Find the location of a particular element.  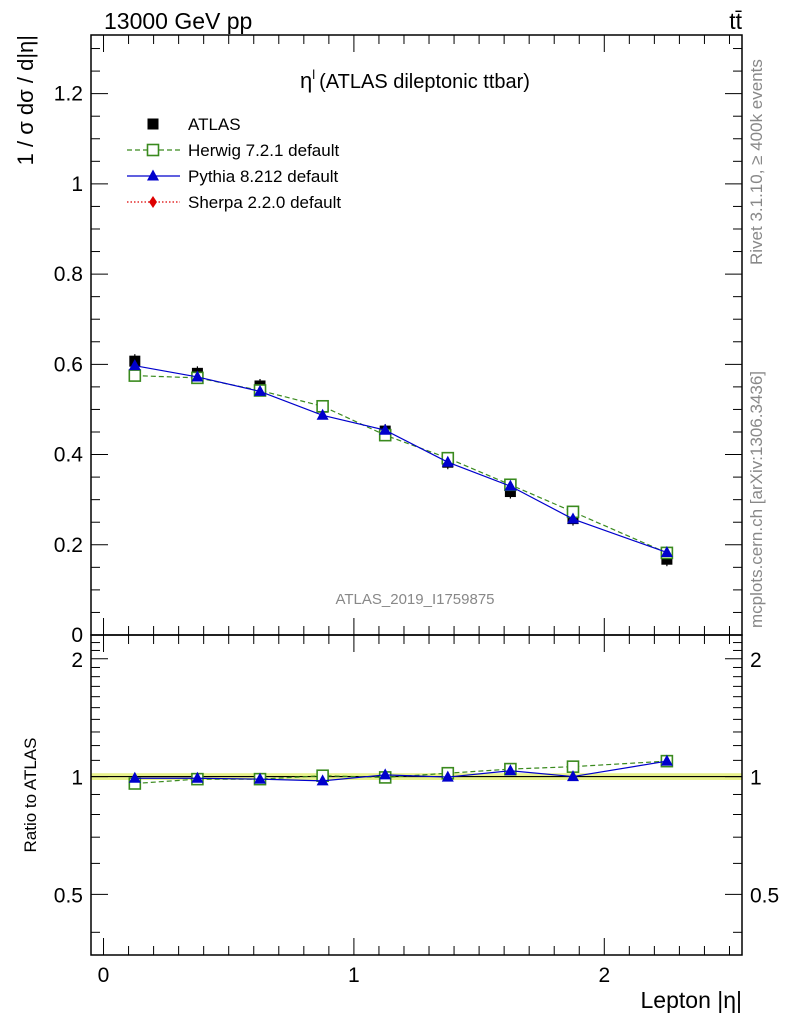

ratio-marks is located at coordinates (401, 772).